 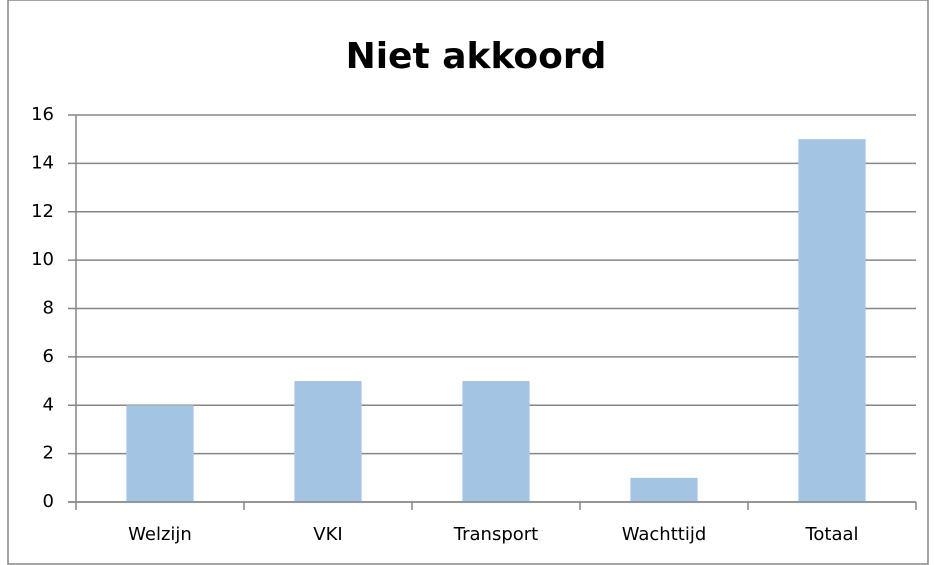 I want to click on x-tick-label: Transport, so click(x=495, y=534).